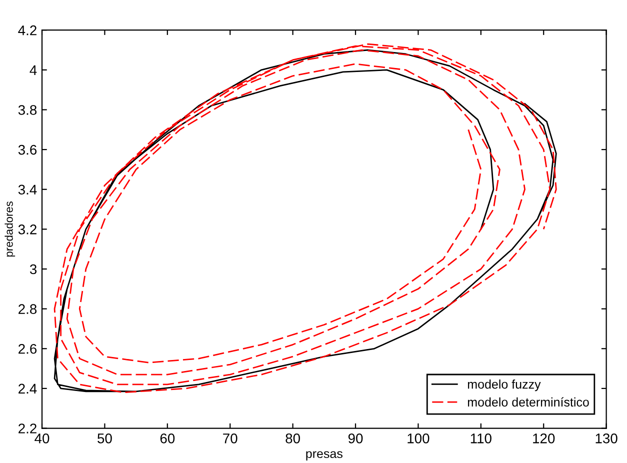  What do you see at coordinates (167, 439) in the screenshot?
I see `x-tick-label: 60` at bounding box center [167, 439].